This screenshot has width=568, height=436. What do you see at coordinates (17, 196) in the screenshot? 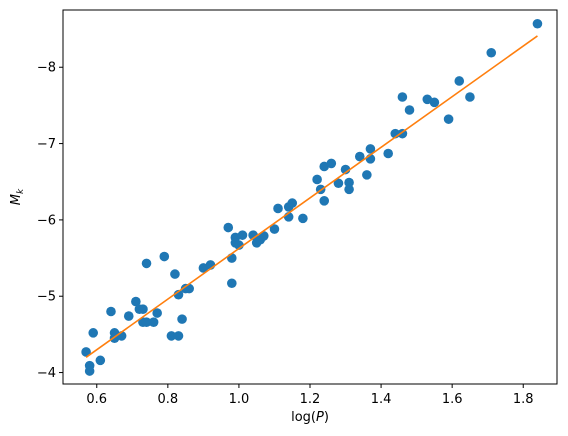
I see `y-axis-label: Mk` at bounding box center [17, 196].